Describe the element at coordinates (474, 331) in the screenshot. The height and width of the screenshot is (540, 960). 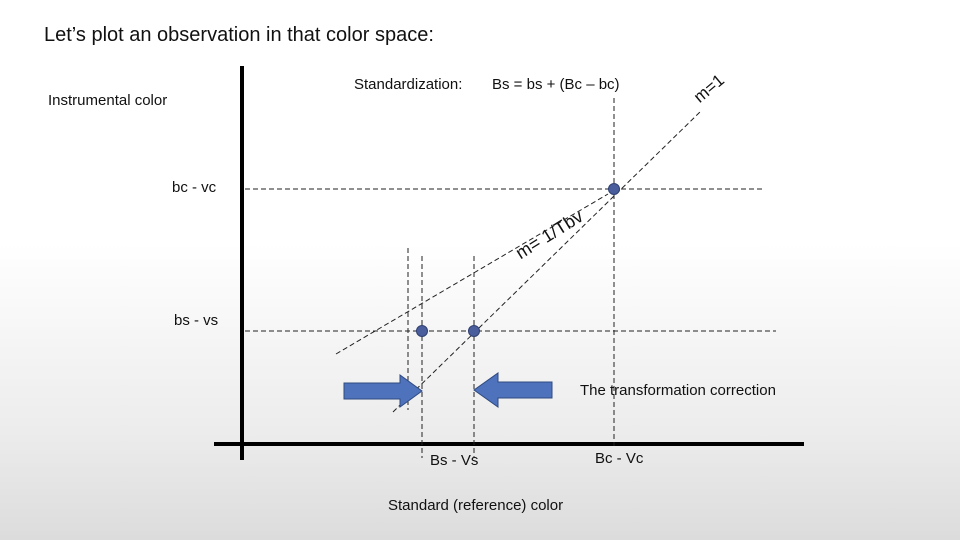
I see `data-point-instrumental-bs` at that location.